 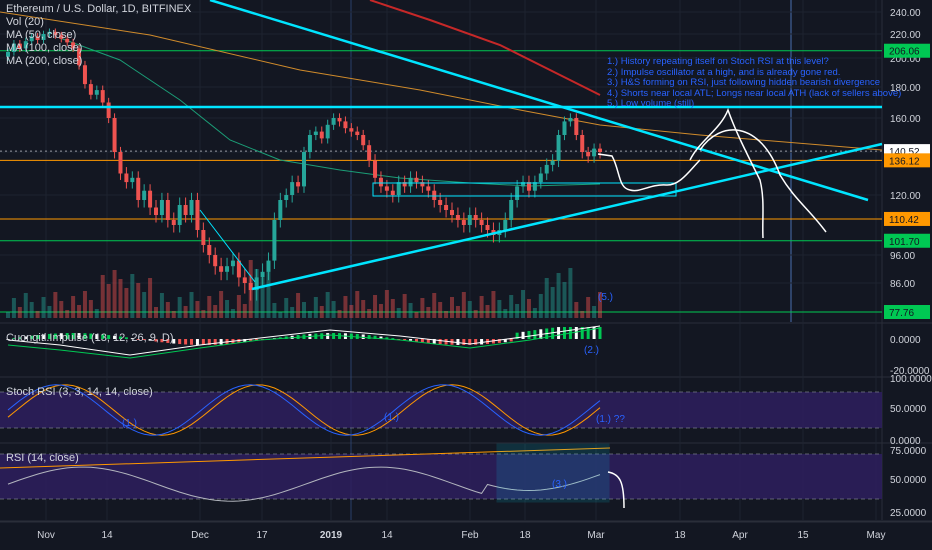 I want to click on time-tick-label: Dec, so click(x=200, y=535).